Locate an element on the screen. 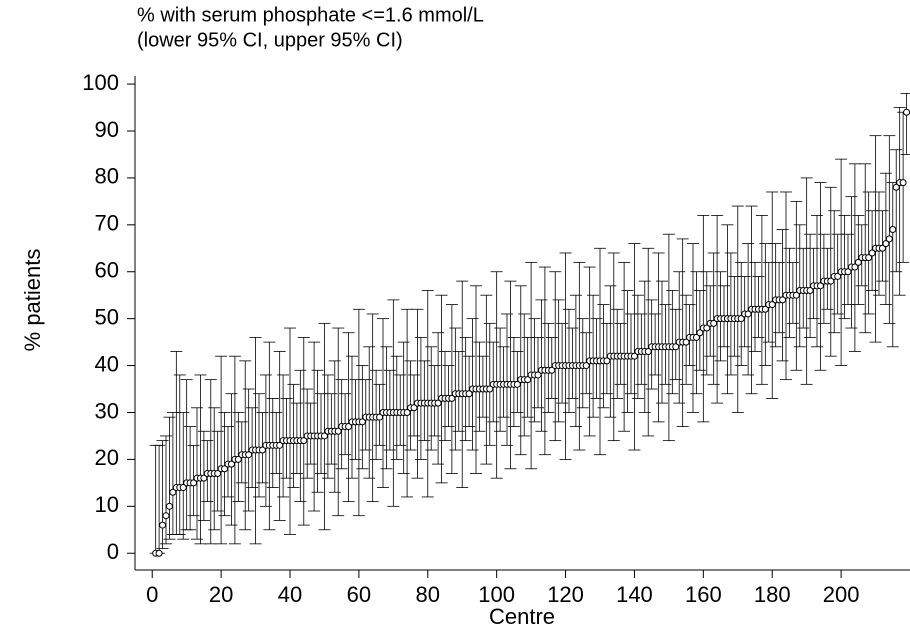 Image resolution: width=910 pixels, height=630 pixels. y-tick-label: 40 is located at coordinates (107, 363).